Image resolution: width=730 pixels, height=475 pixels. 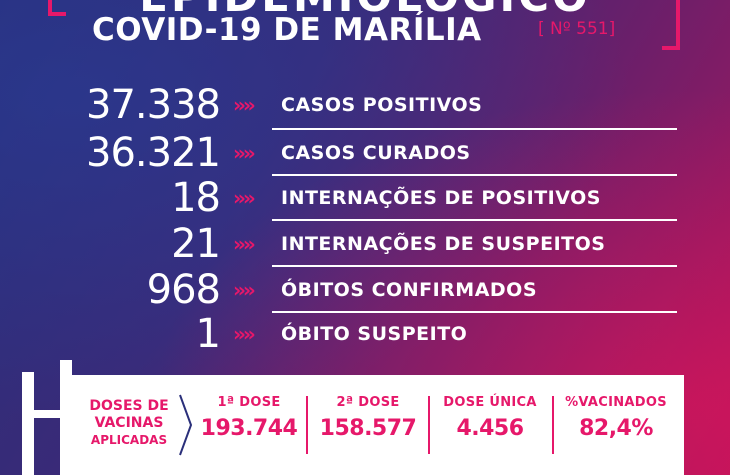 What do you see at coordinates (287, 30) in the screenshot?
I see `page-title: COVID-19 DE MARÍLIA` at bounding box center [287, 30].